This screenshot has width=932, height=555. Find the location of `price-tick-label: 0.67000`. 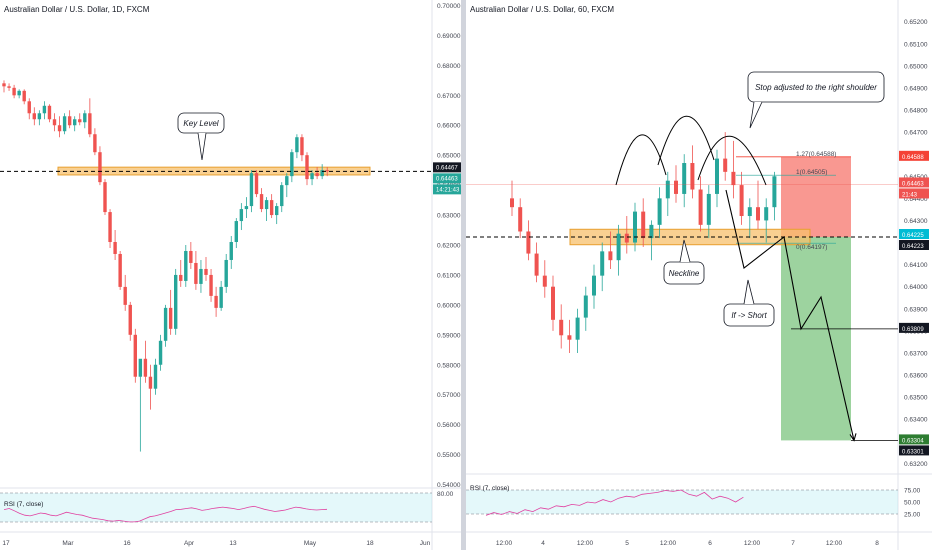

price-tick-label: 0.67000 is located at coordinates (449, 96).